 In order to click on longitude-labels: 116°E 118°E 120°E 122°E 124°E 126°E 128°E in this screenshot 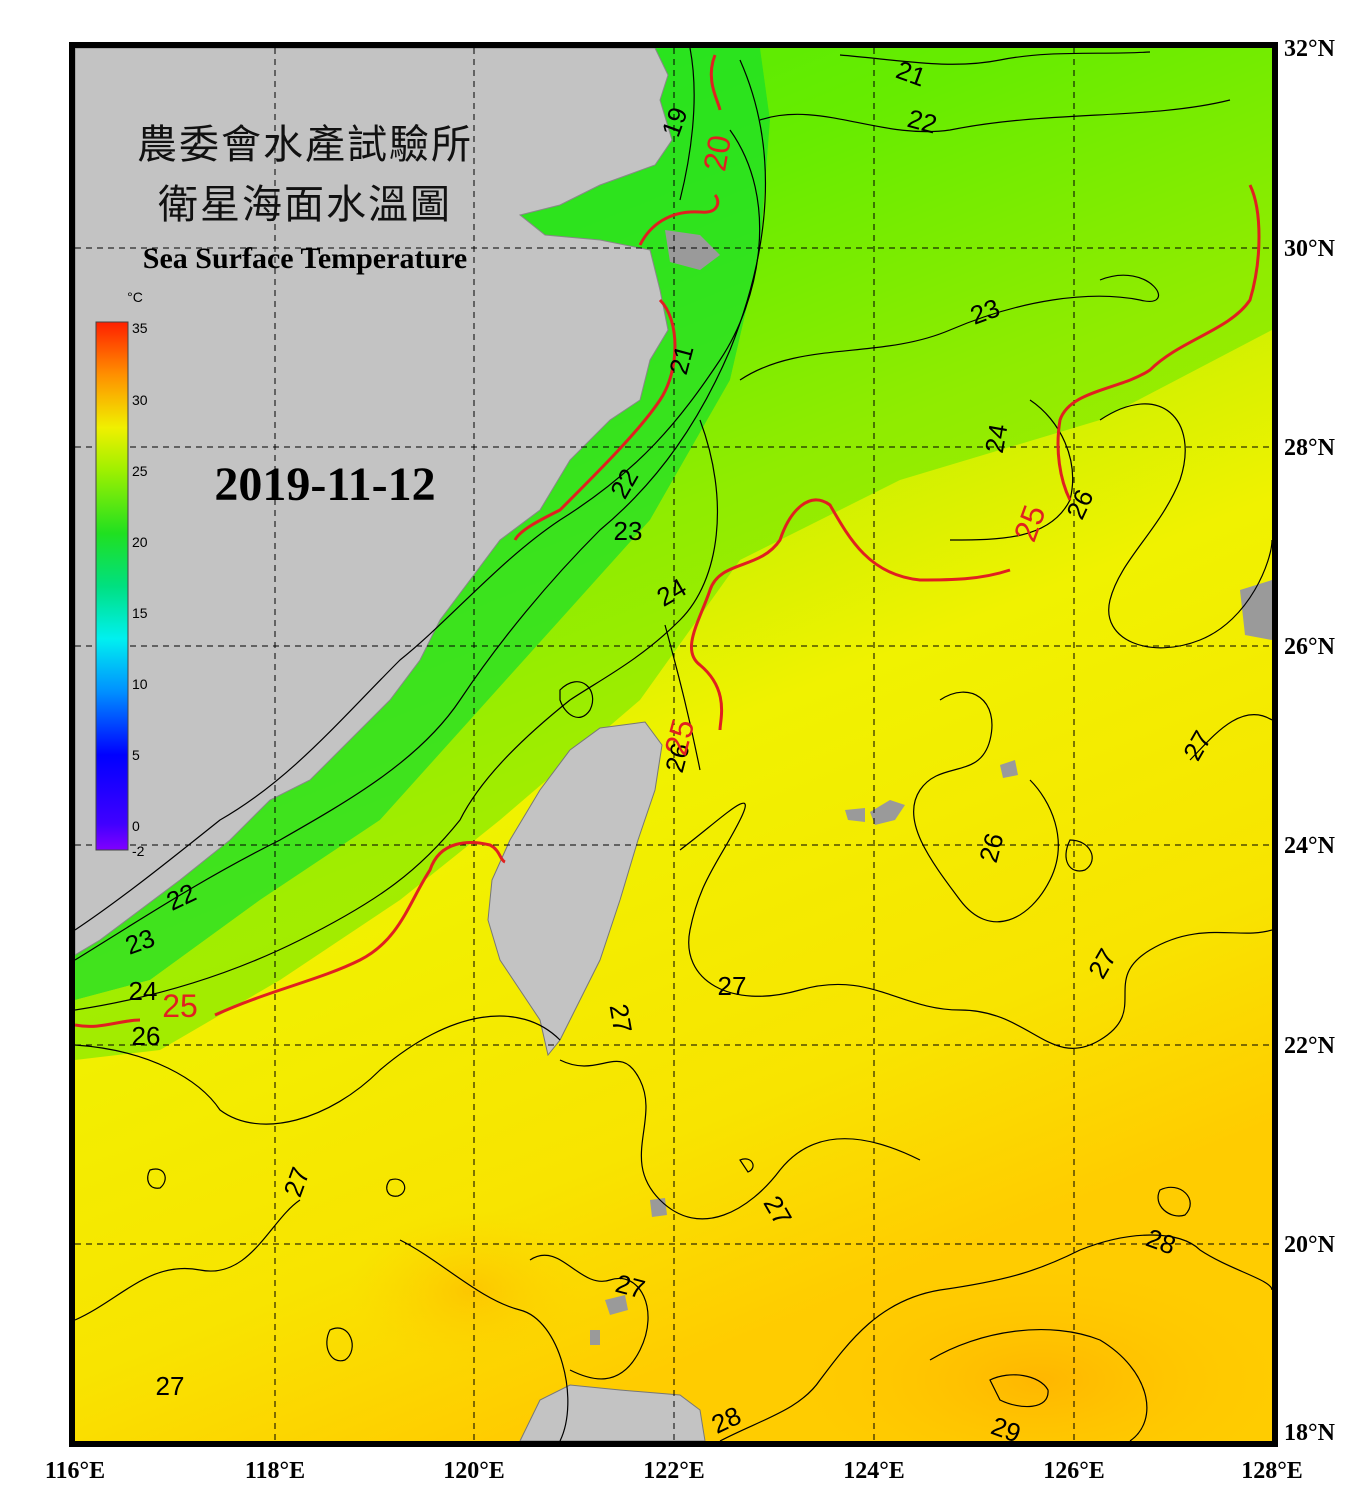, I will do `click(674, 1471)`.